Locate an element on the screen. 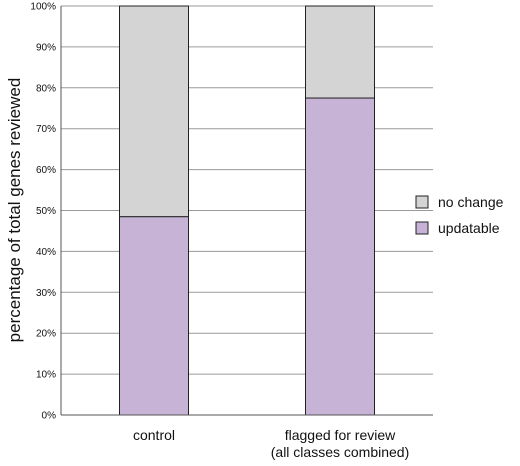 The height and width of the screenshot is (466, 520). x-category-label: flagged for review (all classes combined) is located at coordinates (340, 443).